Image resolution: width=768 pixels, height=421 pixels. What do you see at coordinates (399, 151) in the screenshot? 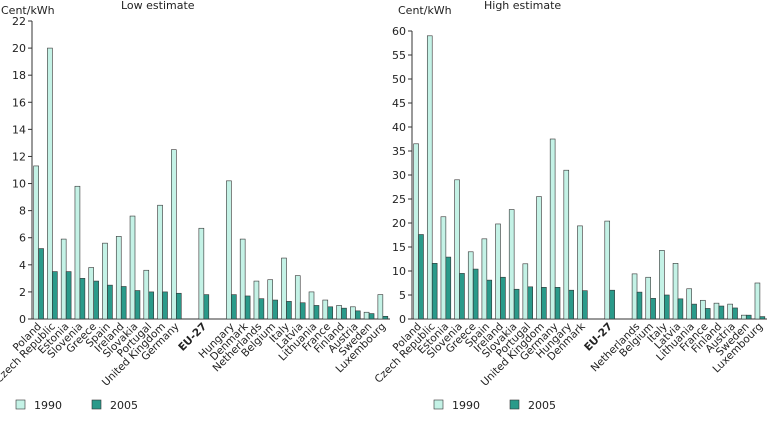
I see `y-tick-label: 35` at bounding box center [399, 151].